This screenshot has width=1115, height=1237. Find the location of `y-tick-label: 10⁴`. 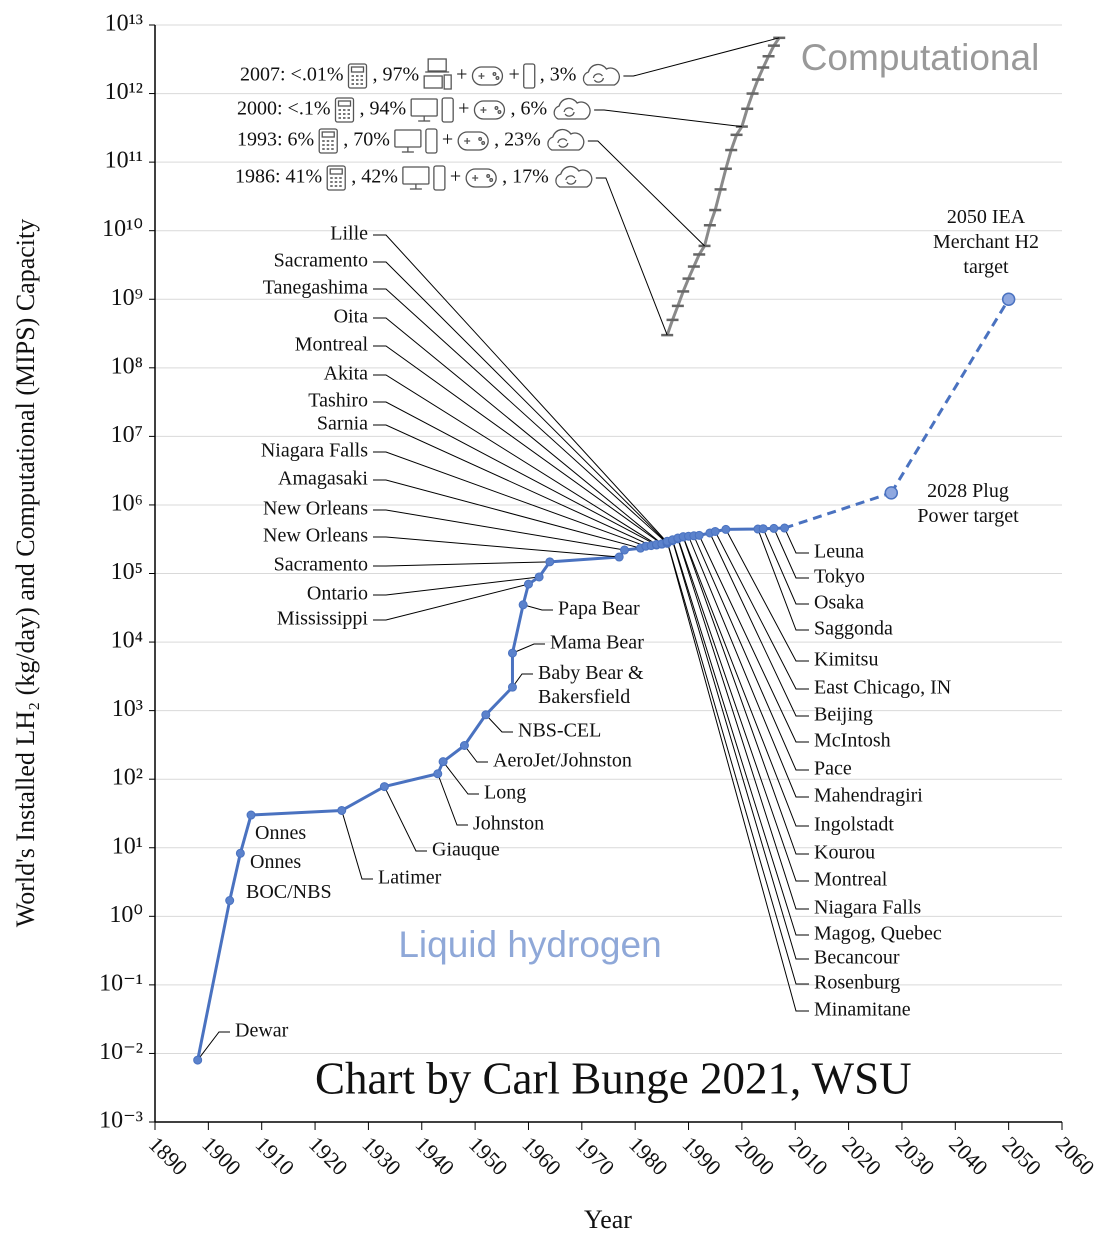

y-tick-label: 10⁴ is located at coordinates (127, 641).